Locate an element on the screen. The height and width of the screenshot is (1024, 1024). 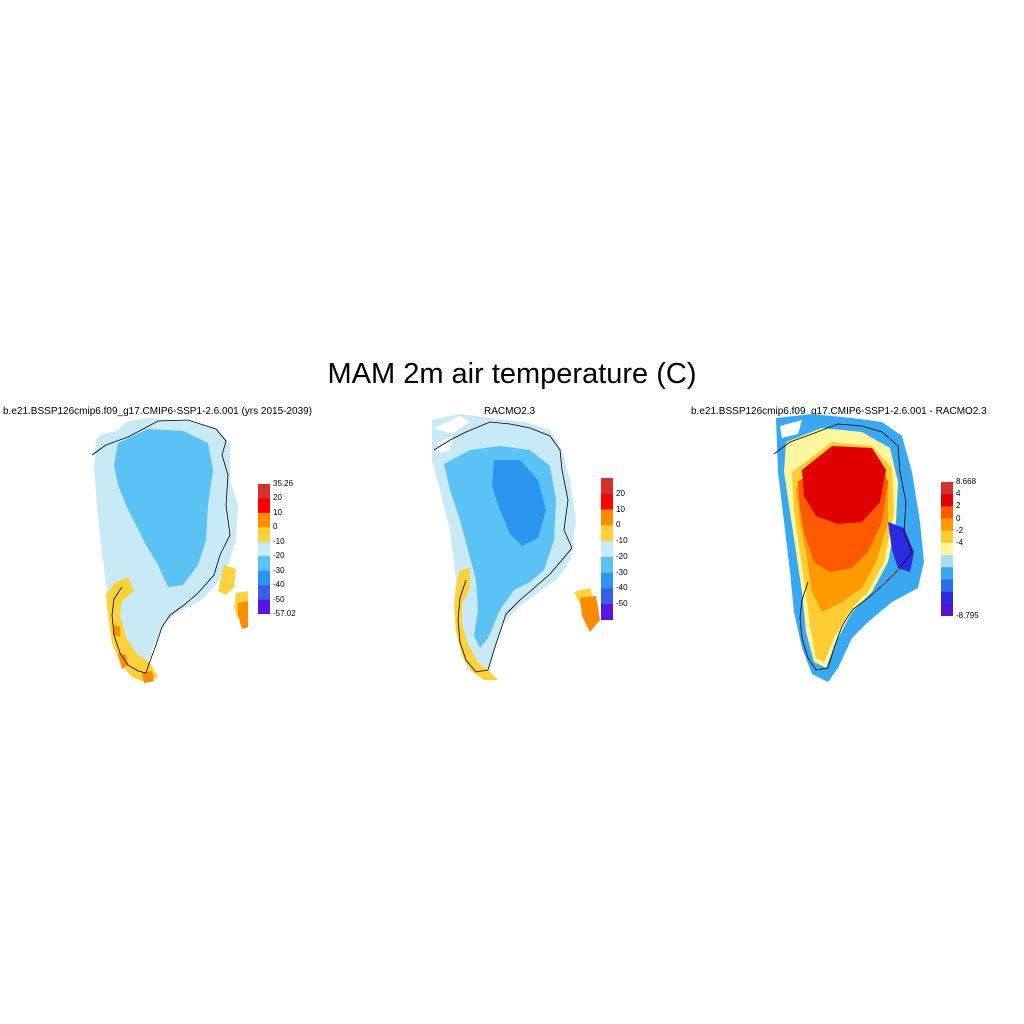
diff-east-cold is located at coordinates (901, 547).